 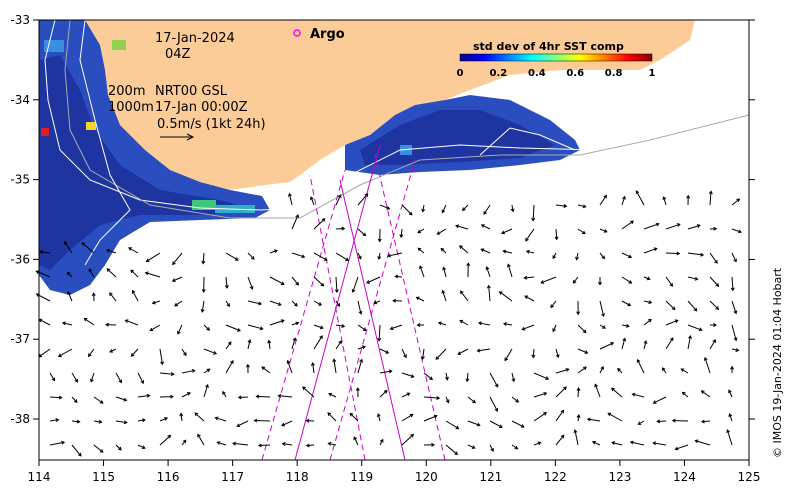 What do you see at coordinates (460, 73) in the screenshot?
I see `colorbar-tick-label: 0` at bounding box center [460, 73].